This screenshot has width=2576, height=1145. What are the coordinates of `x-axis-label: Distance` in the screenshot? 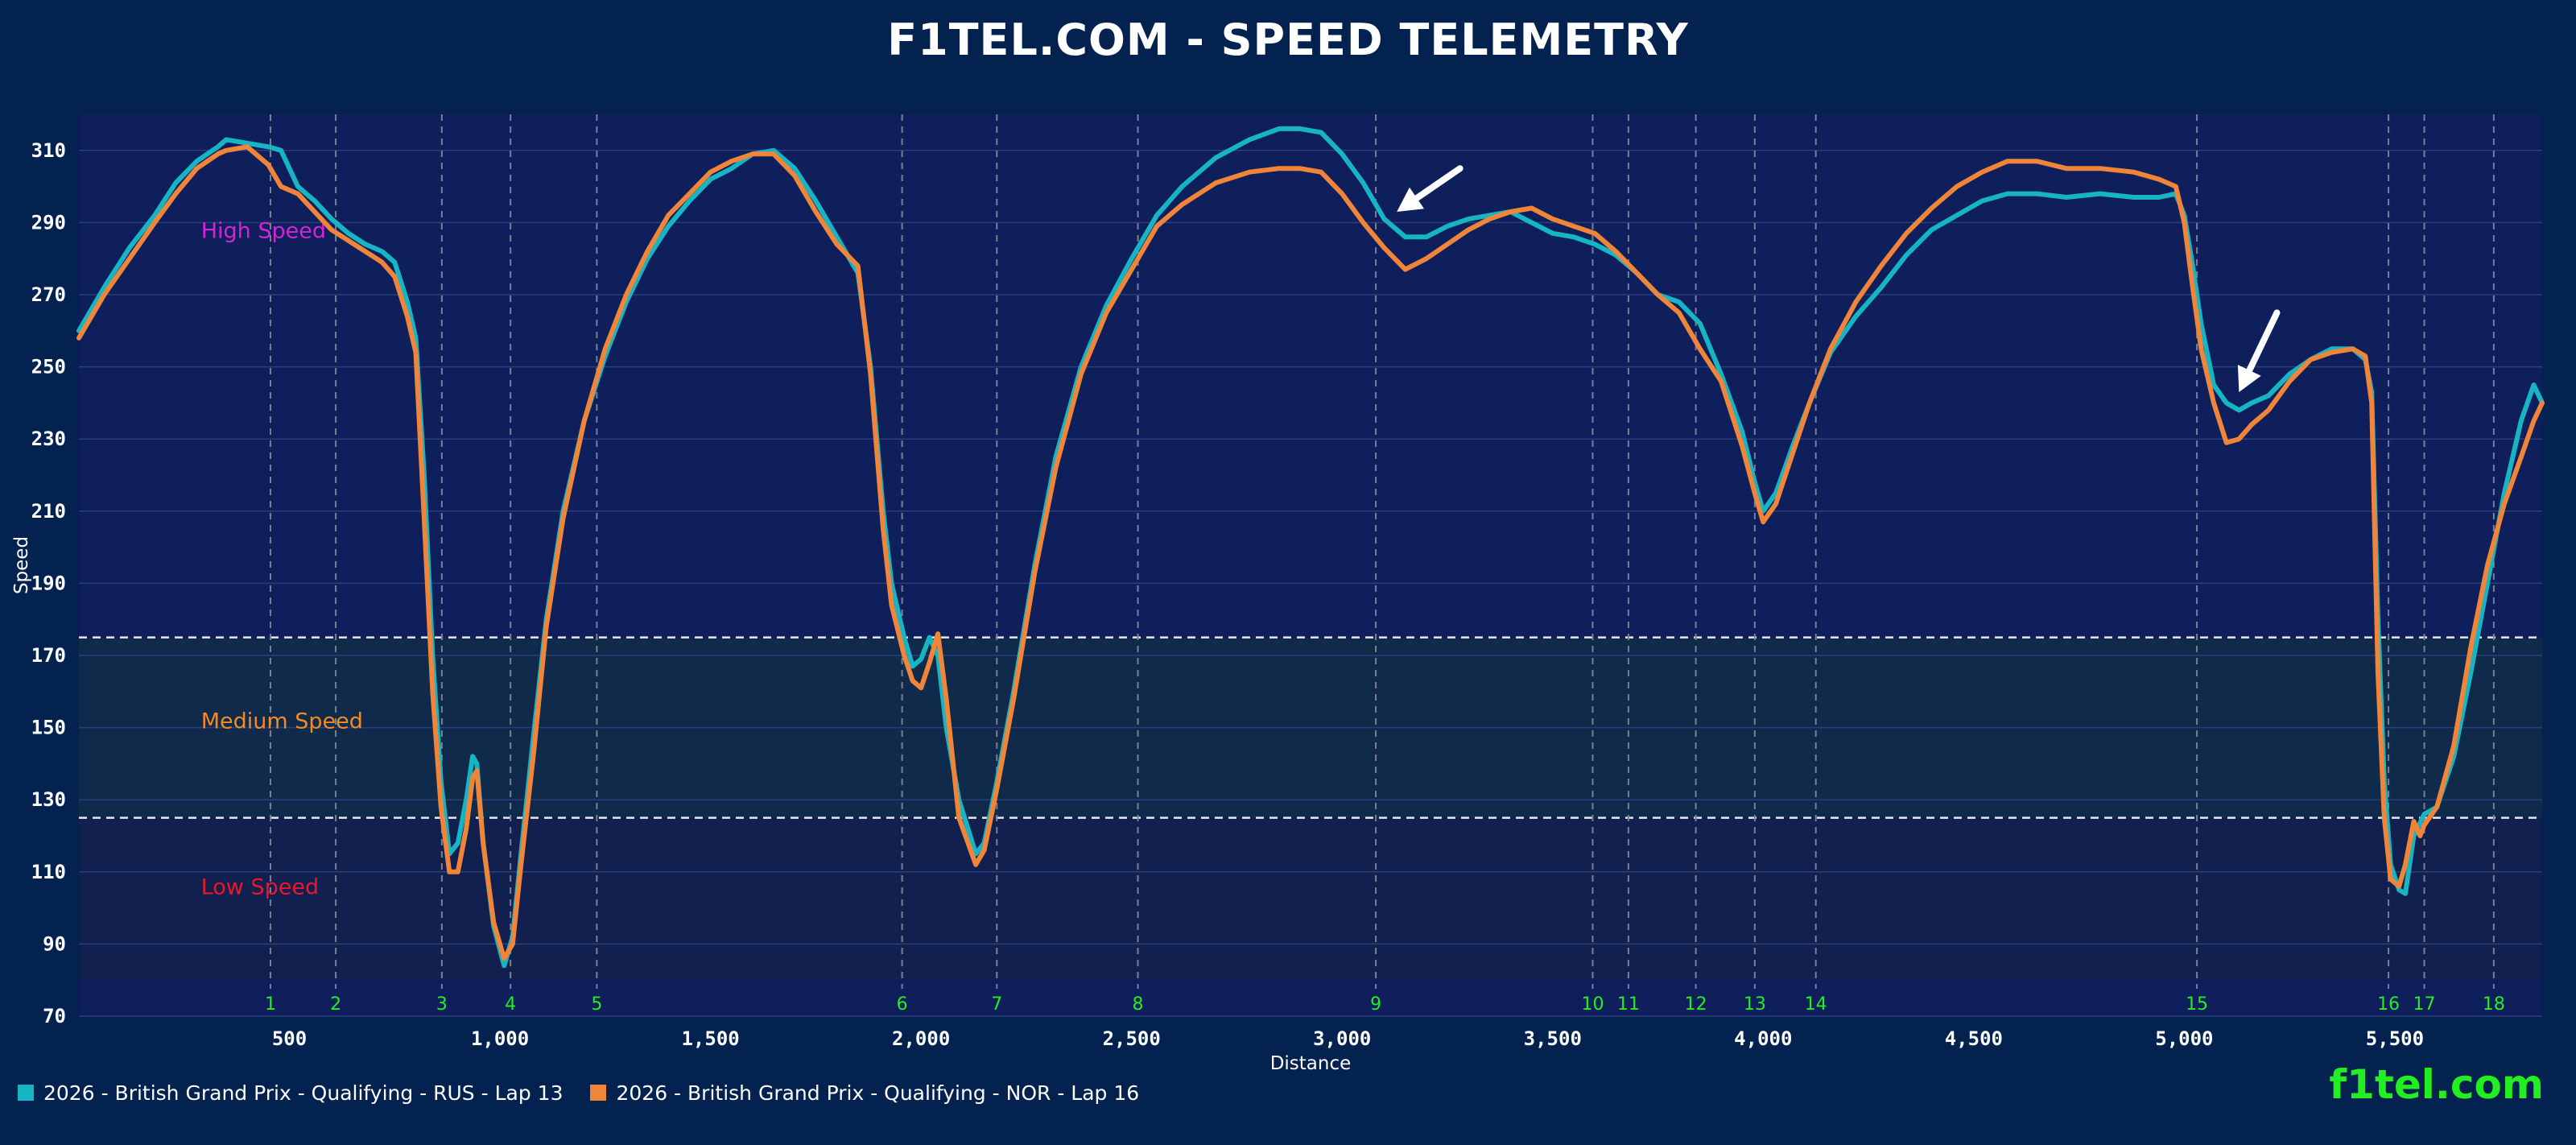 It's located at (1311, 1063).